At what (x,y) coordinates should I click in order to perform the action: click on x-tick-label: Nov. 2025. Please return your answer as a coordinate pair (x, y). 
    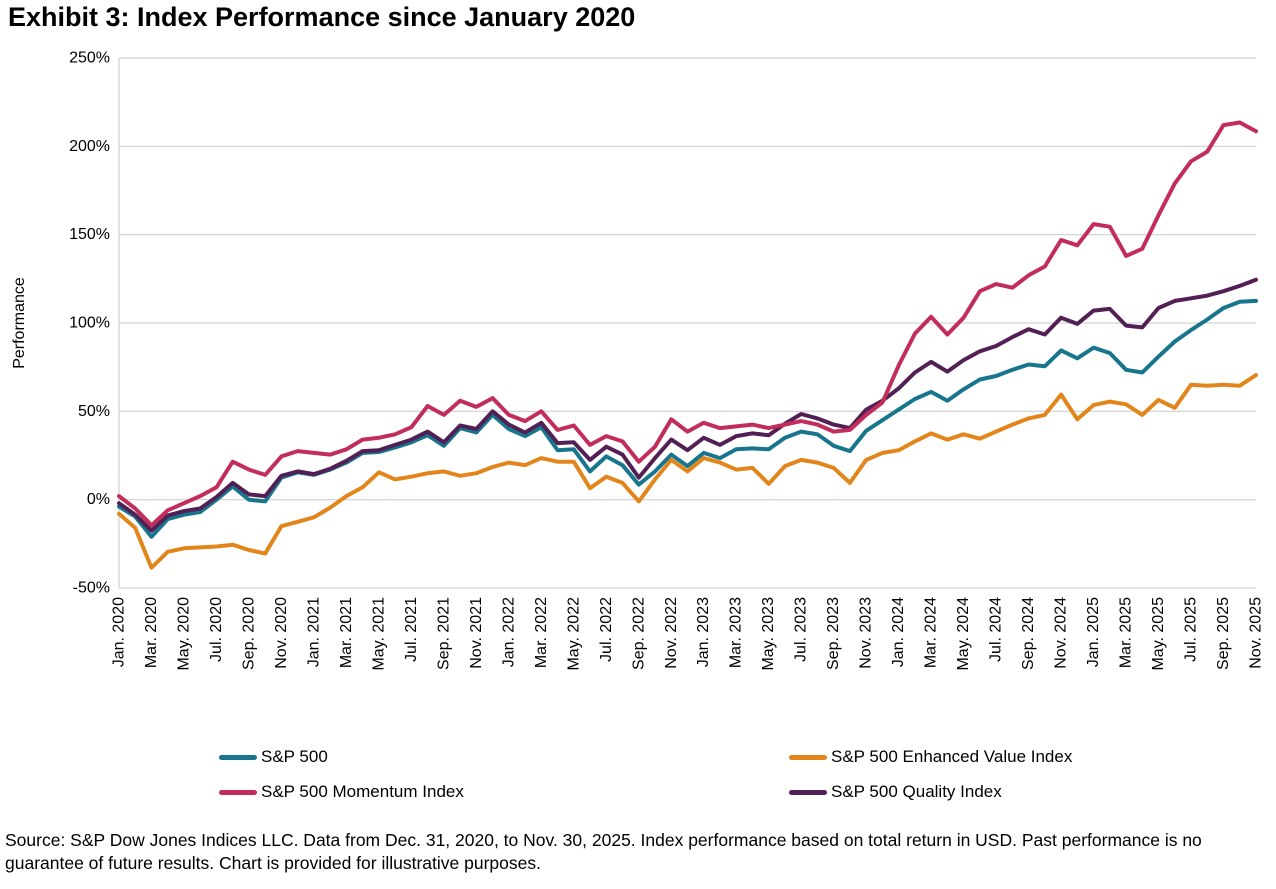
    Looking at the image, I should click on (1256, 633).